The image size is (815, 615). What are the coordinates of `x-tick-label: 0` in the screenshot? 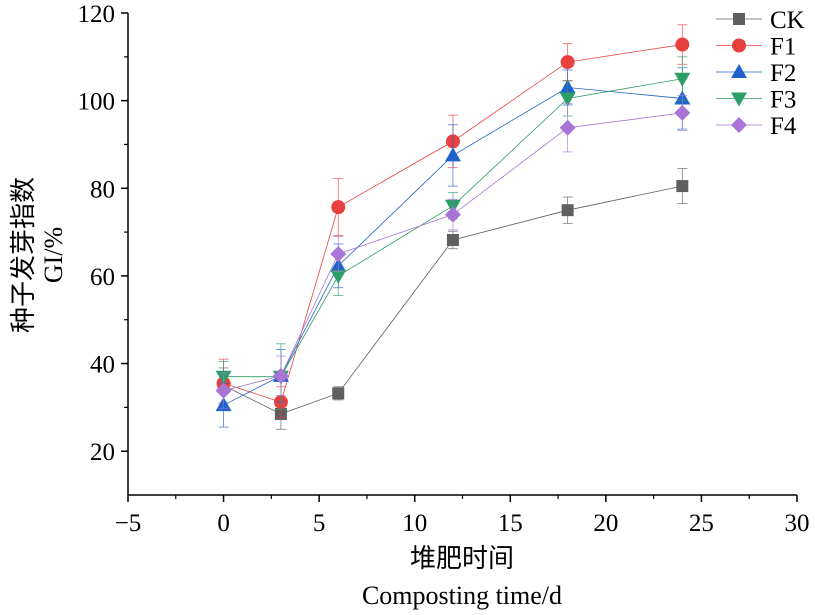 It's located at (223, 523).